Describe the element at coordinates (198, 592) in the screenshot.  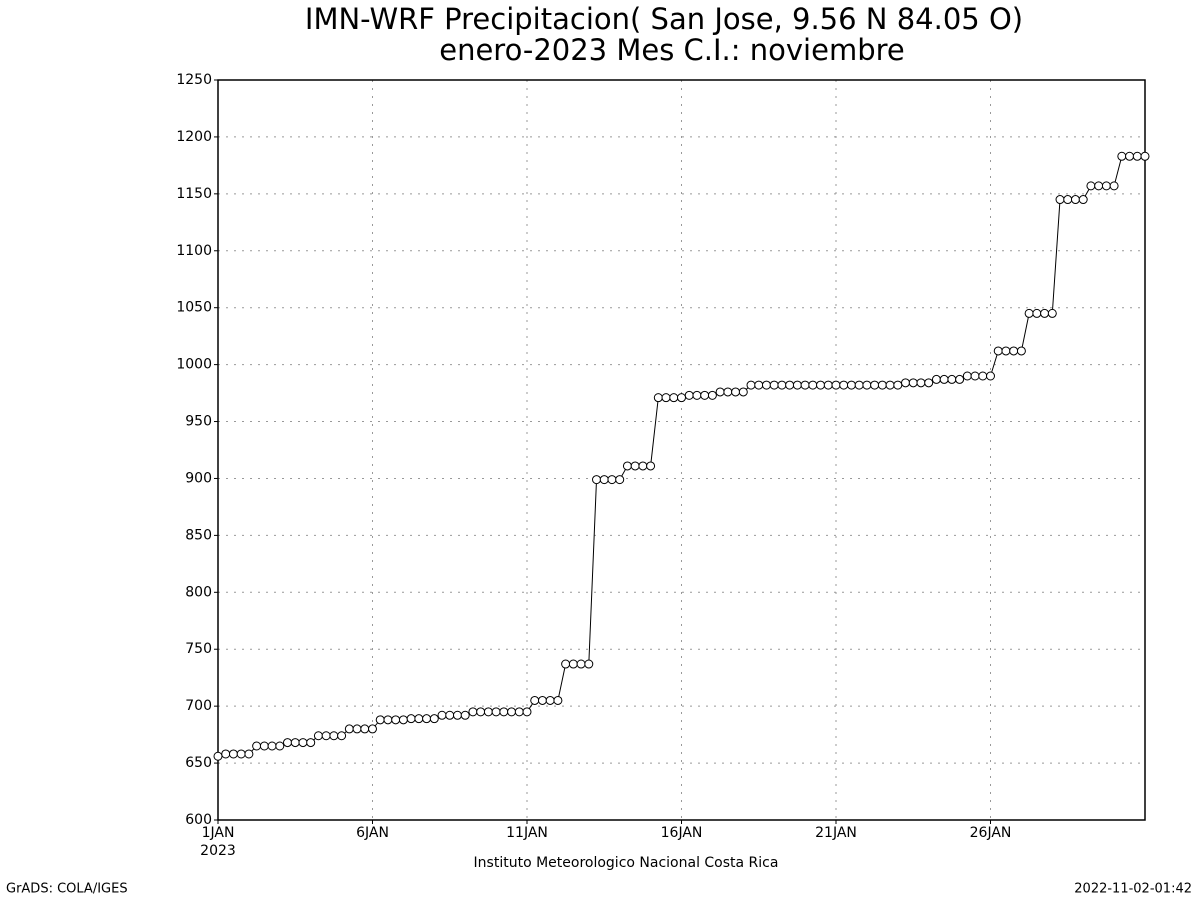
I see `y-tick-label: 800` at that location.